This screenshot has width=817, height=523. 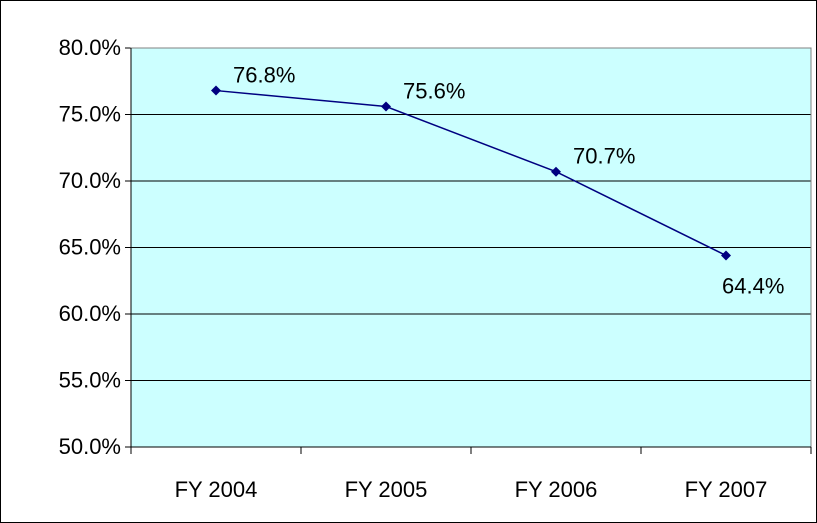 What do you see at coordinates (264, 74) in the screenshot?
I see `data-label: 76.8%` at bounding box center [264, 74].